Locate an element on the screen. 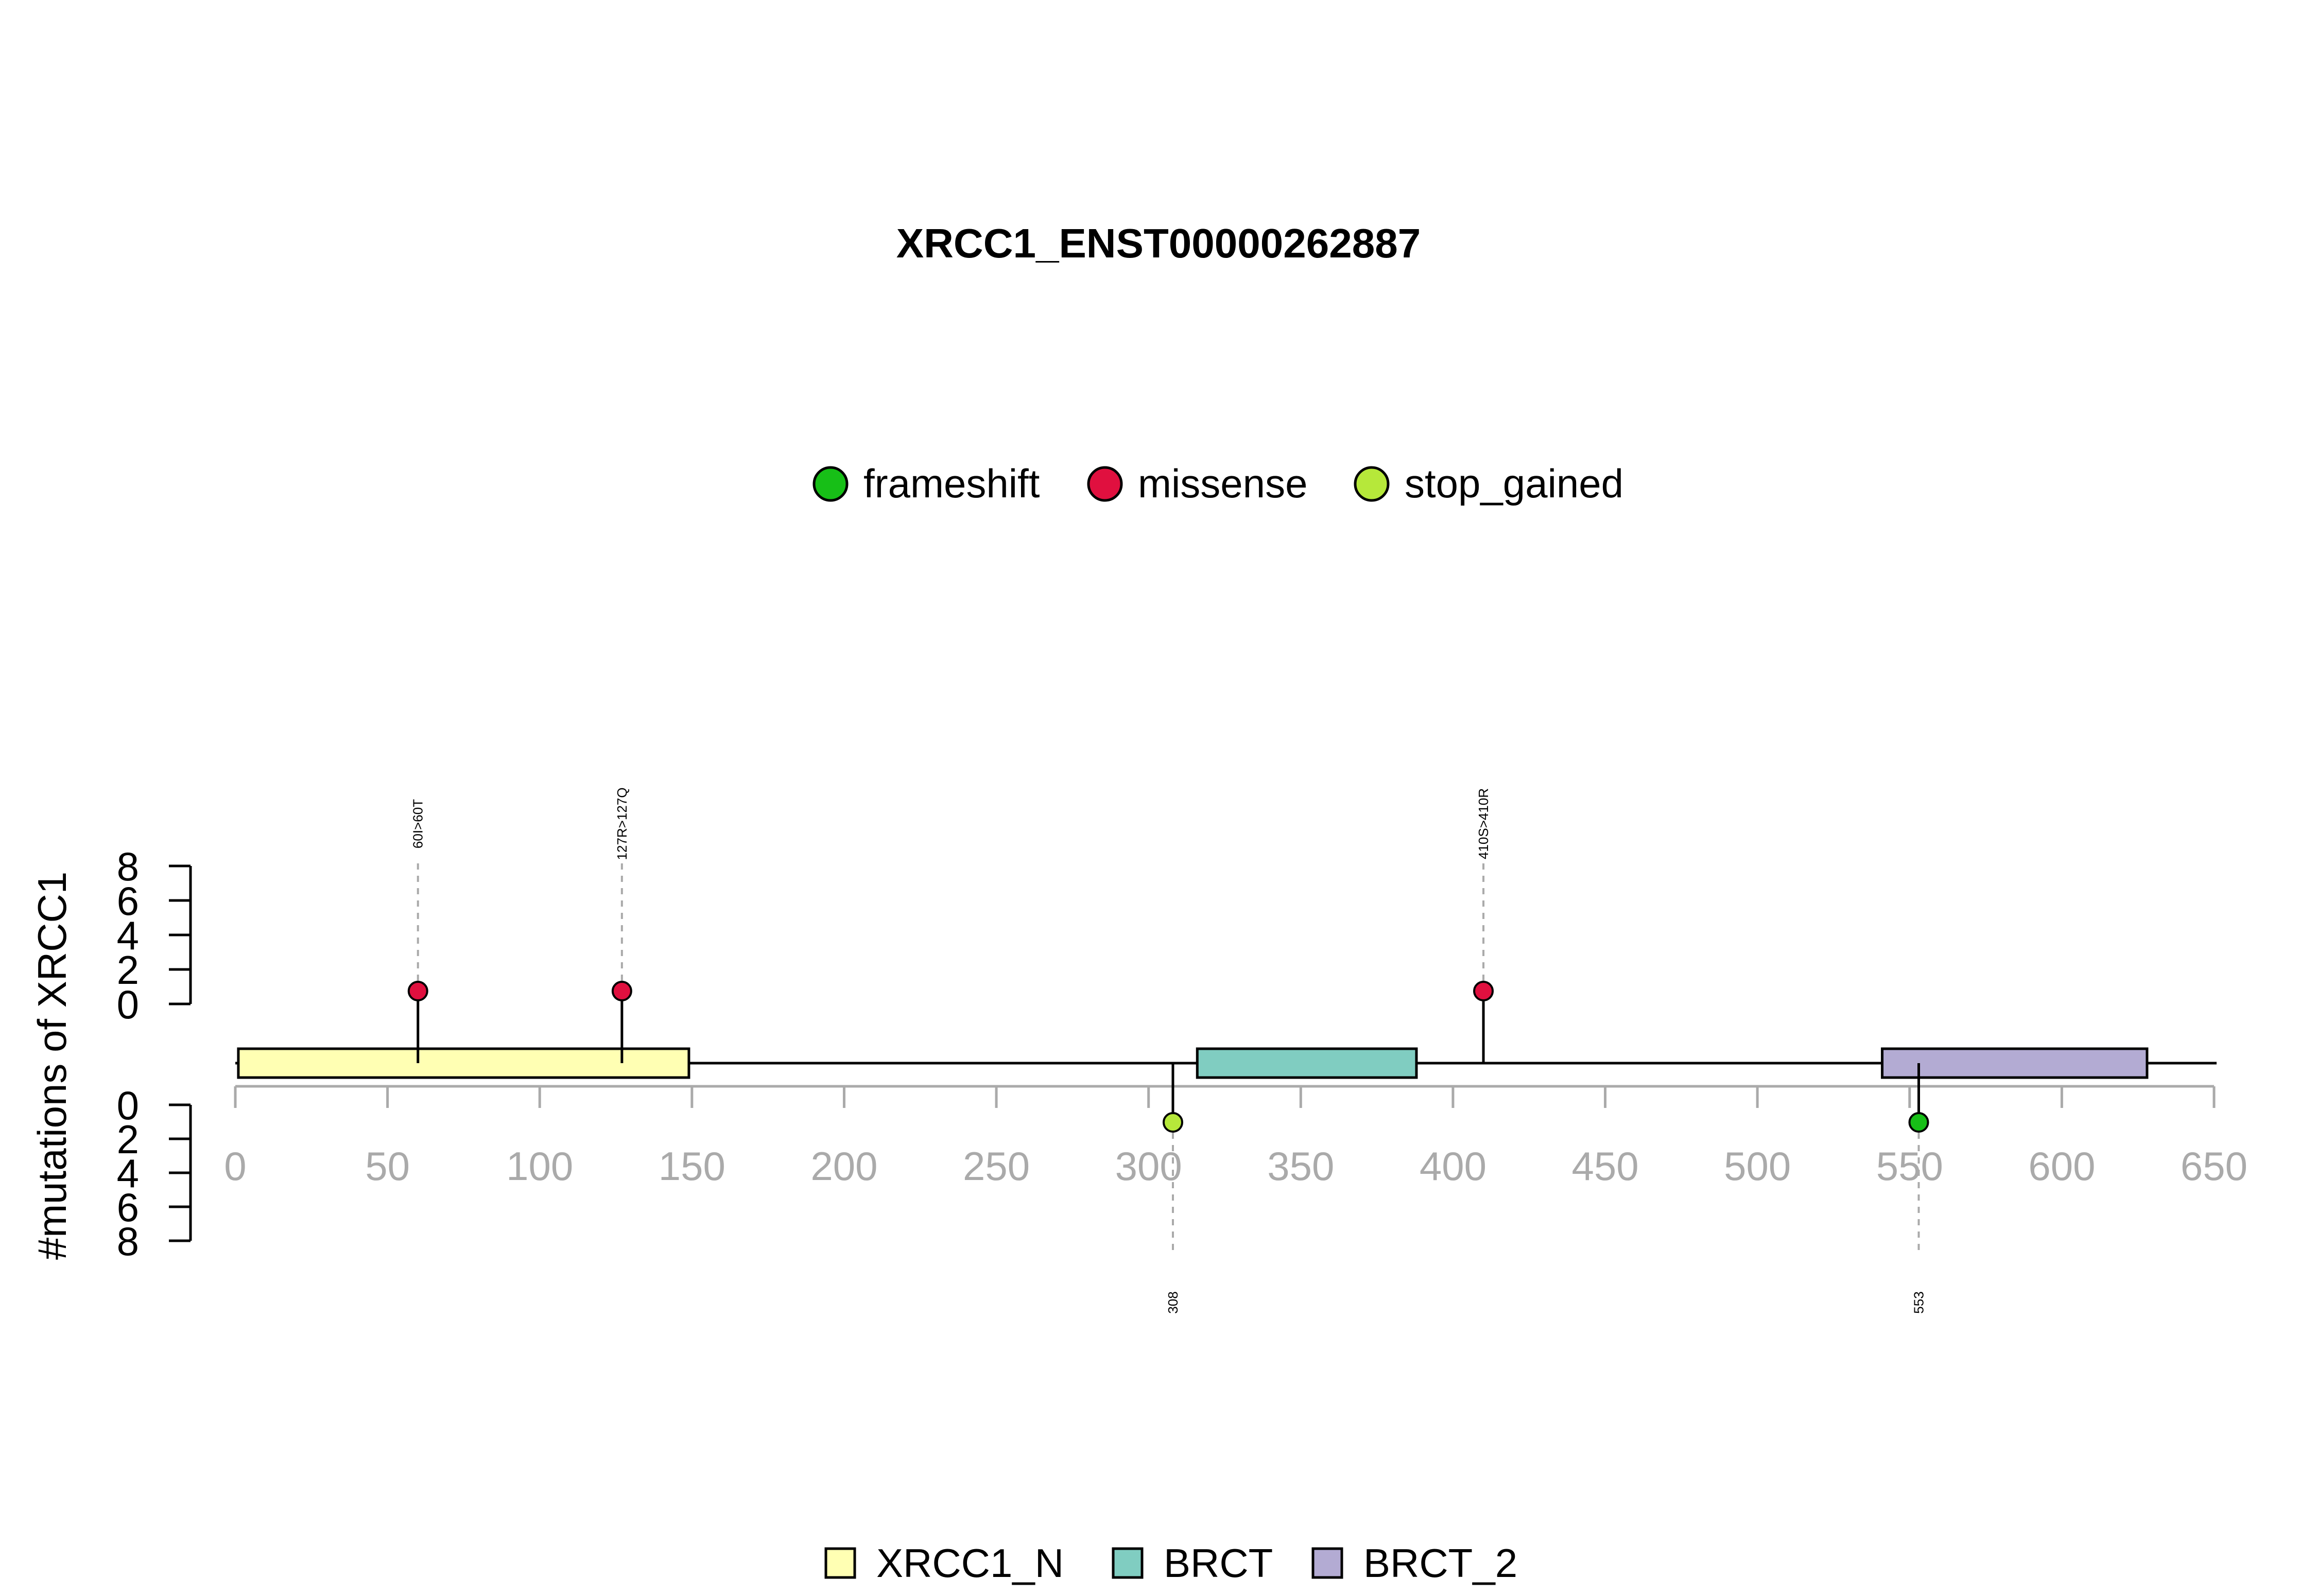  bottom-count-tick-label: 8 is located at coordinates (128, 1242).